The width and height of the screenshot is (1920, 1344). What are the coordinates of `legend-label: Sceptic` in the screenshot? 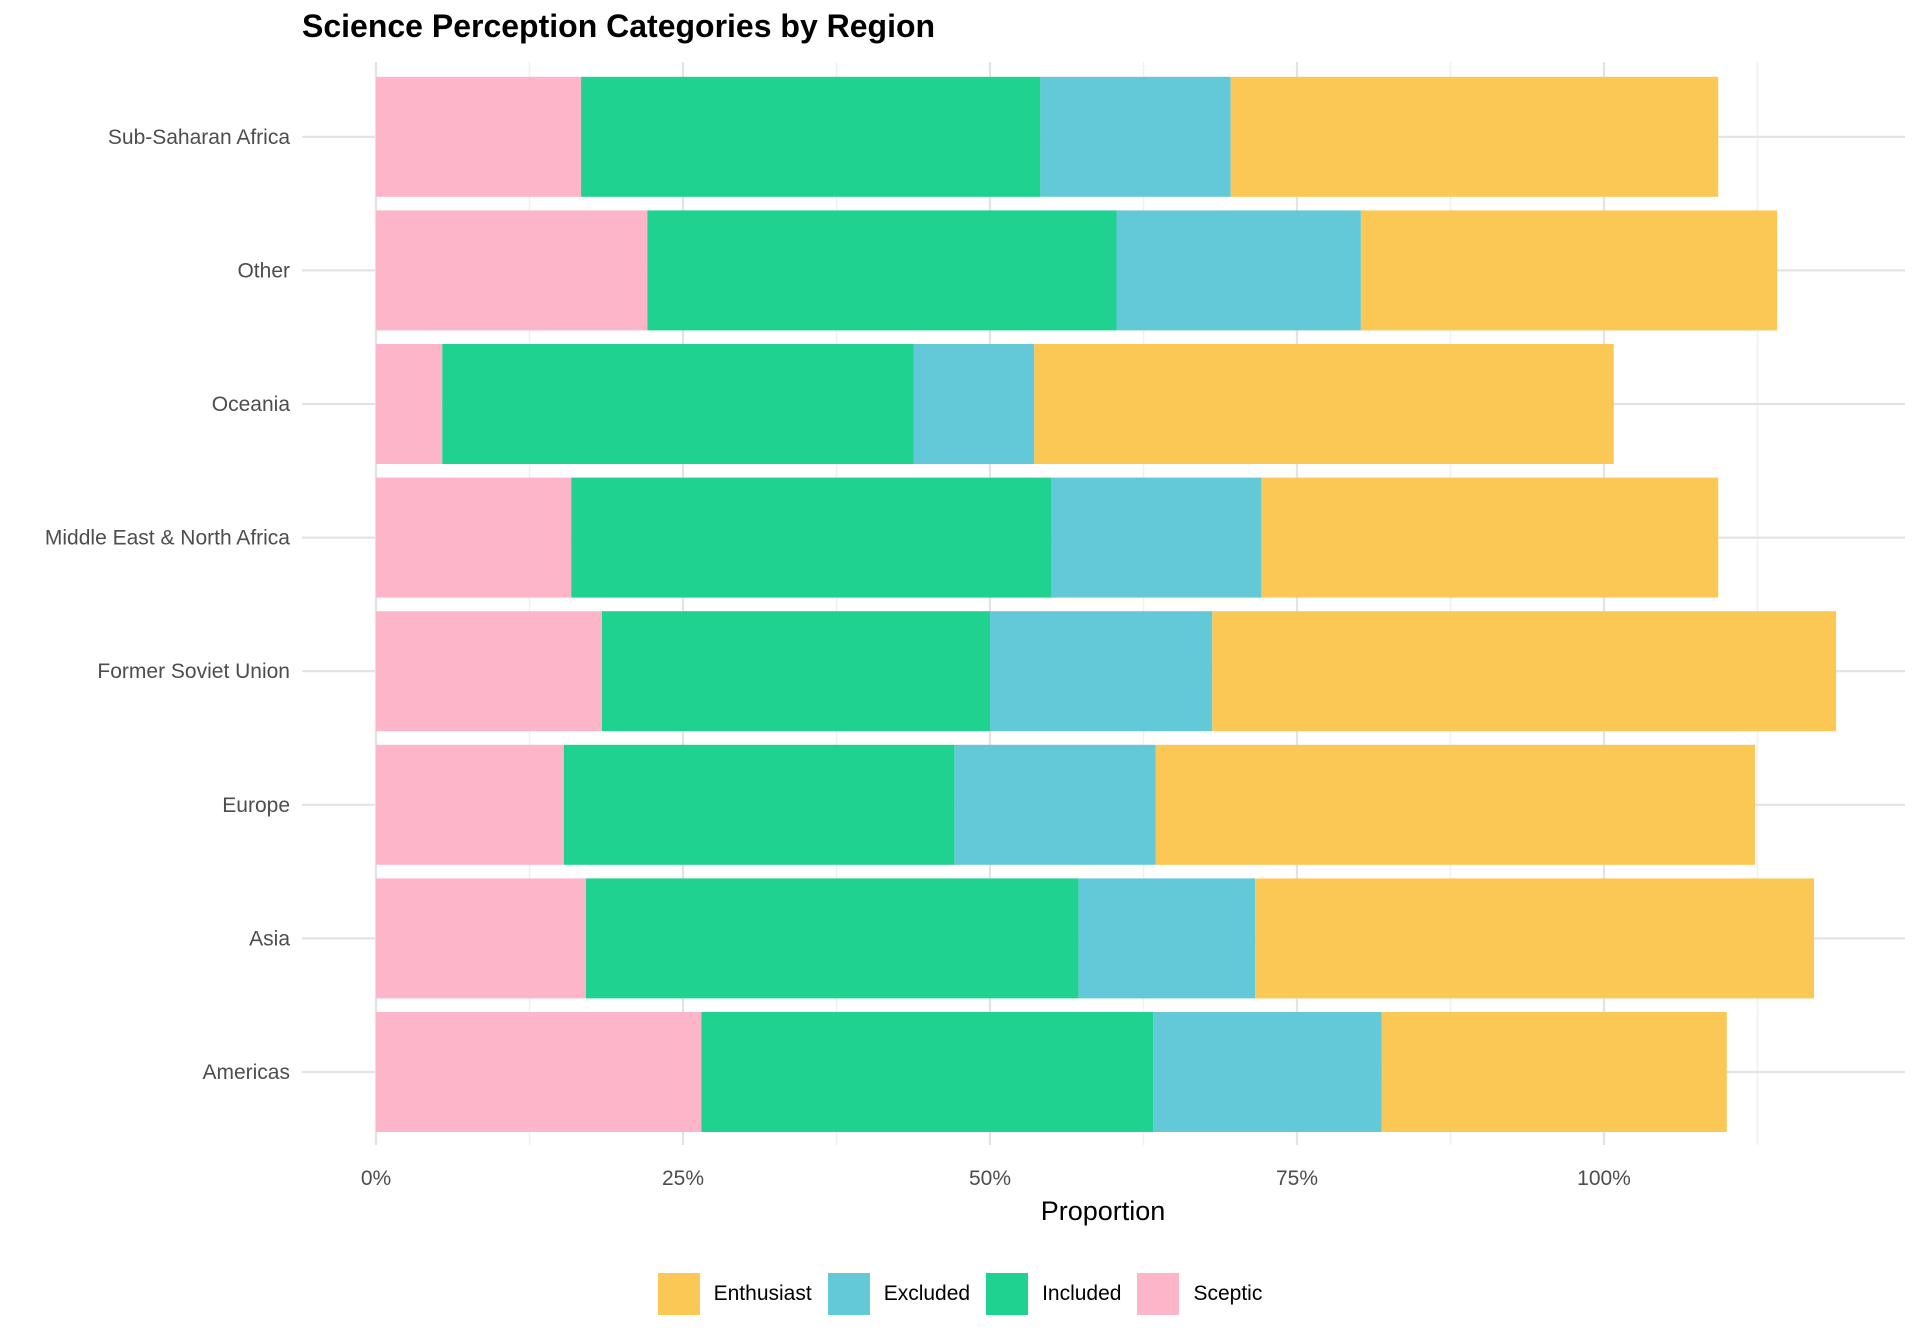 It's located at (1228, 1293).